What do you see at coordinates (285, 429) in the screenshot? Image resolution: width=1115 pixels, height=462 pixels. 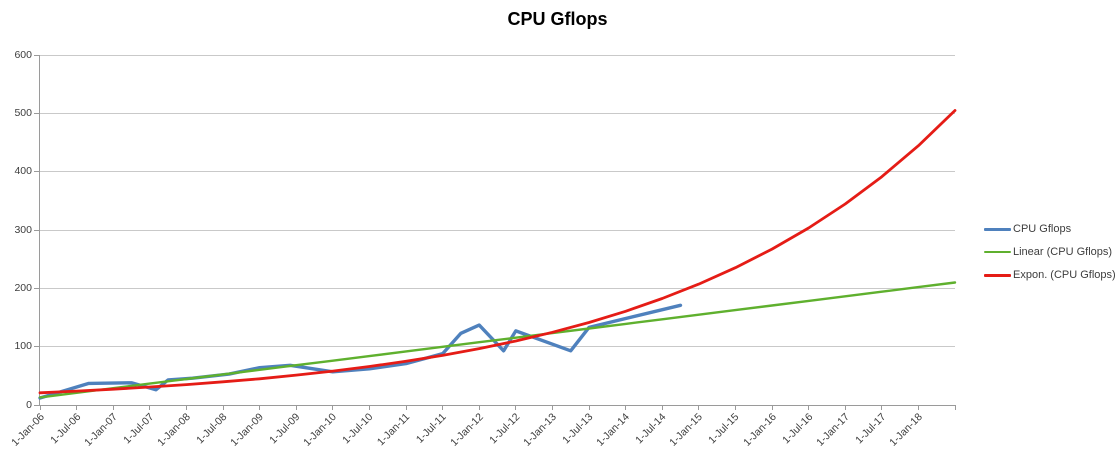 I see `x-axis-label: 1-Jul-09` at bounding box center [285, 429].